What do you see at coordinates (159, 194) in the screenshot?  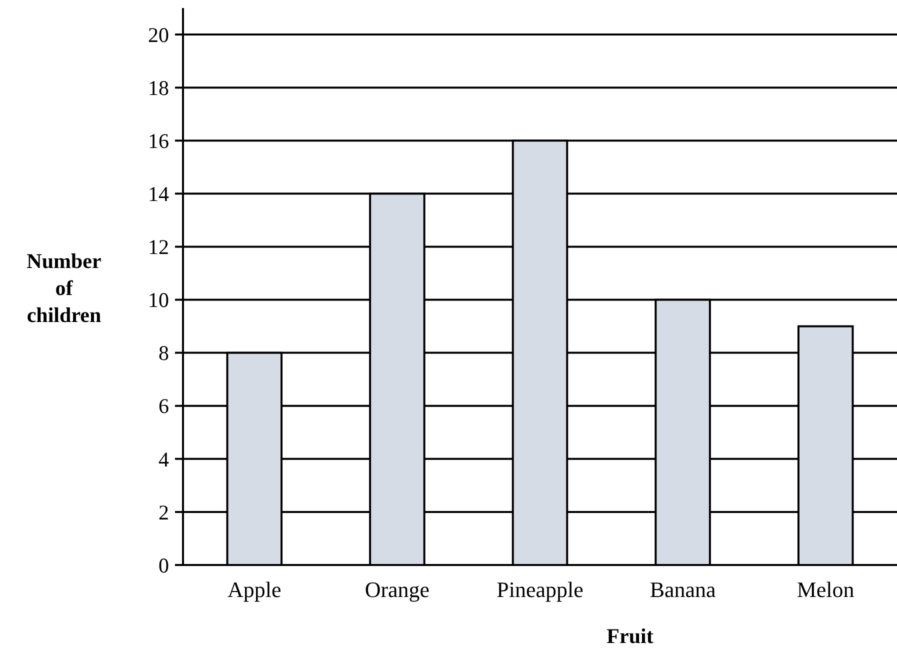 I see `y-tick-label: 14` at bounding box center [159, 194].